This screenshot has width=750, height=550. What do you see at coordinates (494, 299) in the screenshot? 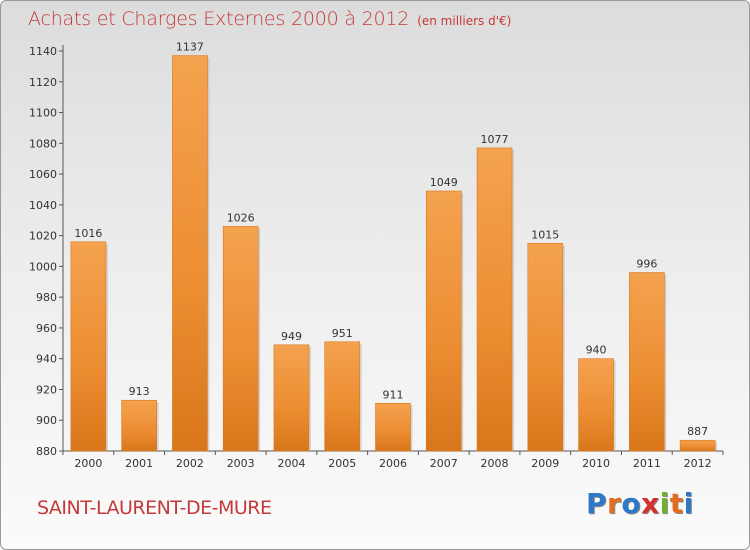
I see `bar-2008` at bounding box center [494, 299].